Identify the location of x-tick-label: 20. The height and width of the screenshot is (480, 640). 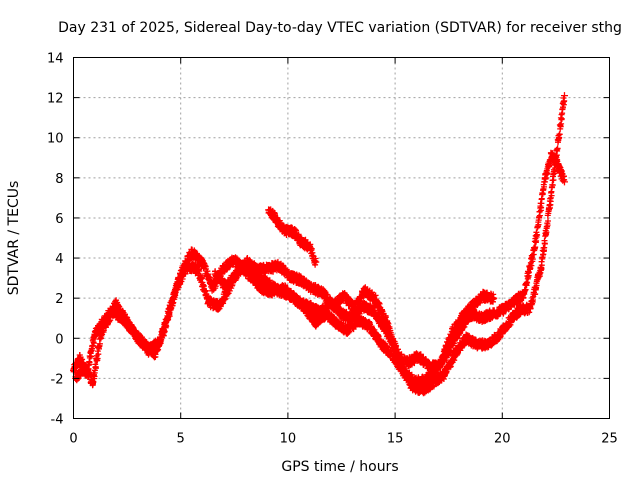
(502, 439).